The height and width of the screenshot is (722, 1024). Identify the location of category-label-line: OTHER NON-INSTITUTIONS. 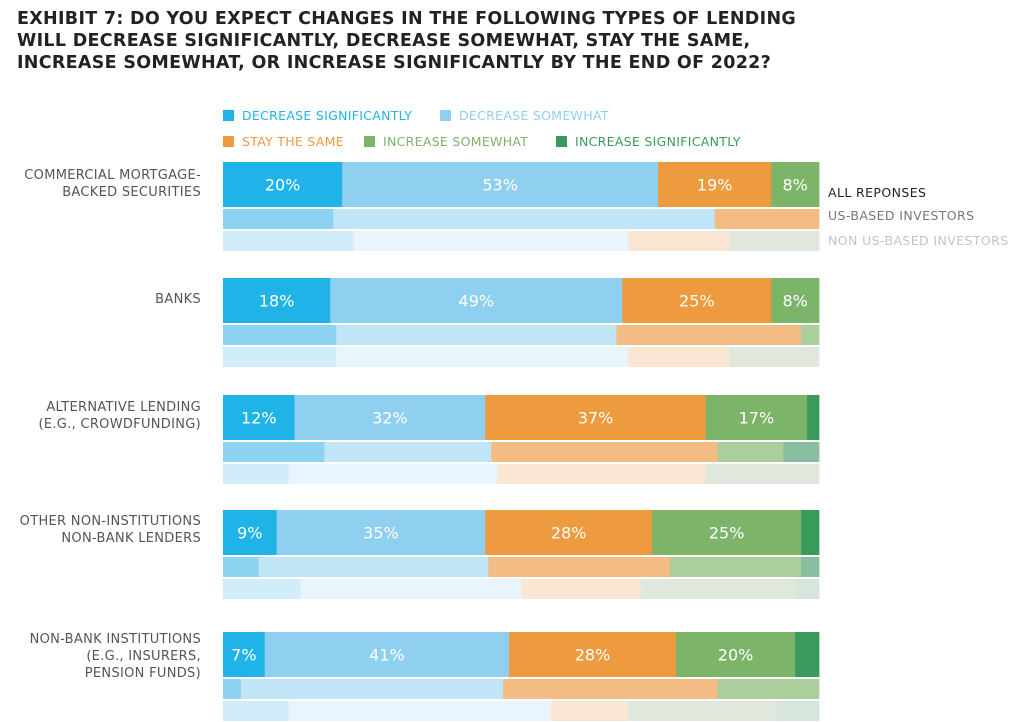
(110, 521).